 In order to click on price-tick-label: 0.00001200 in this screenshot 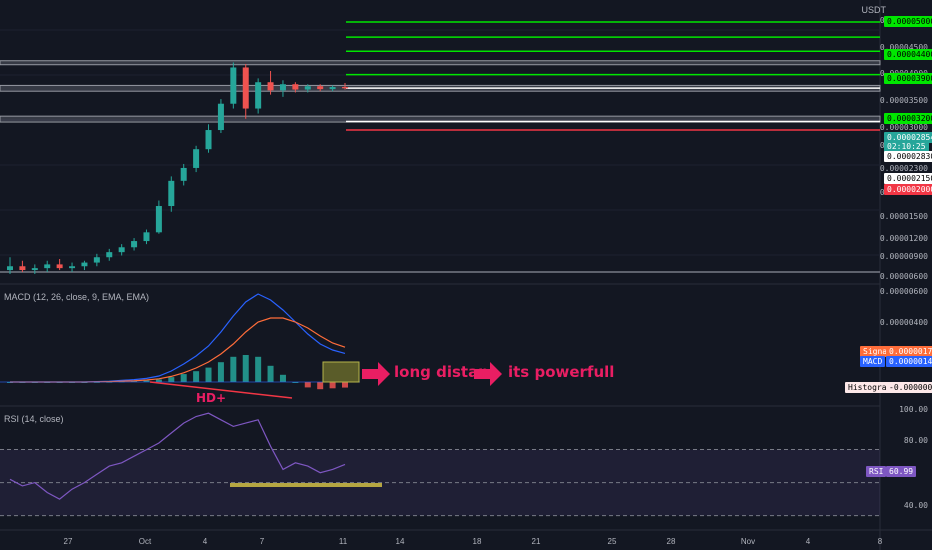, I will do `click(903, 238)`.